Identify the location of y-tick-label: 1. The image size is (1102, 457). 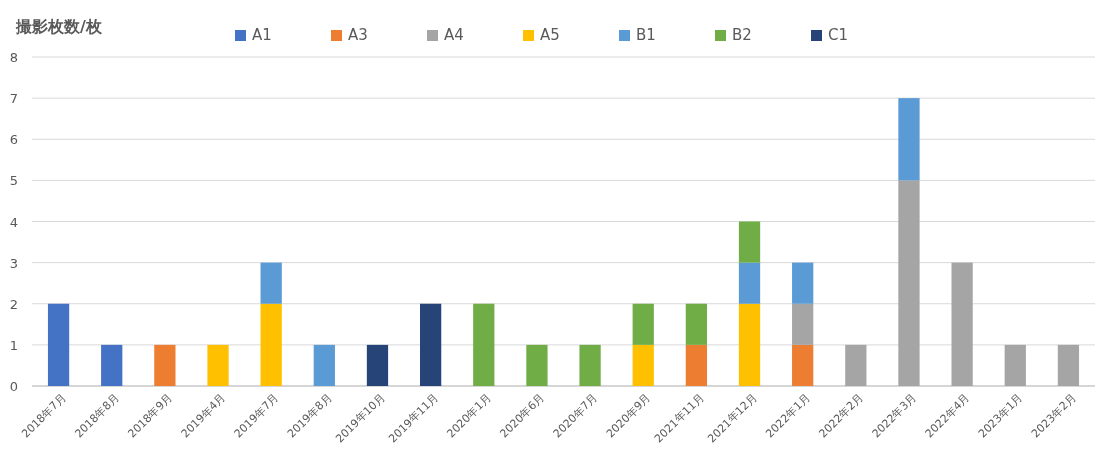
(14, 345).